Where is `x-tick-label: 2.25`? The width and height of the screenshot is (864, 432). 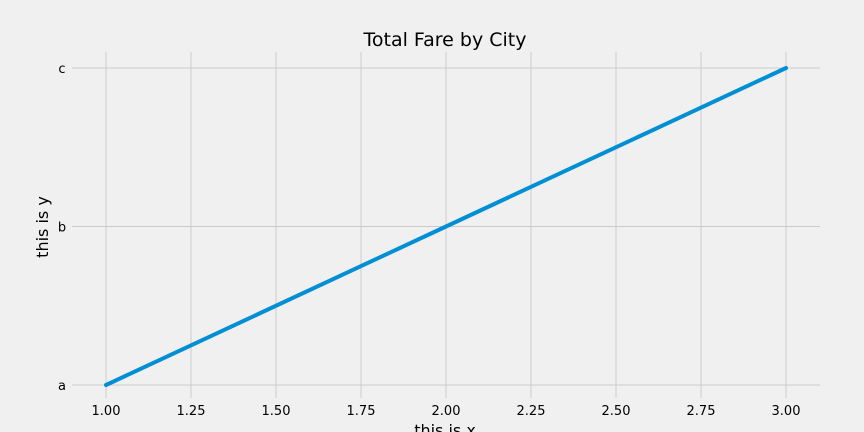 x-tick-label: 2.25 is located at coordinates (531, 411).